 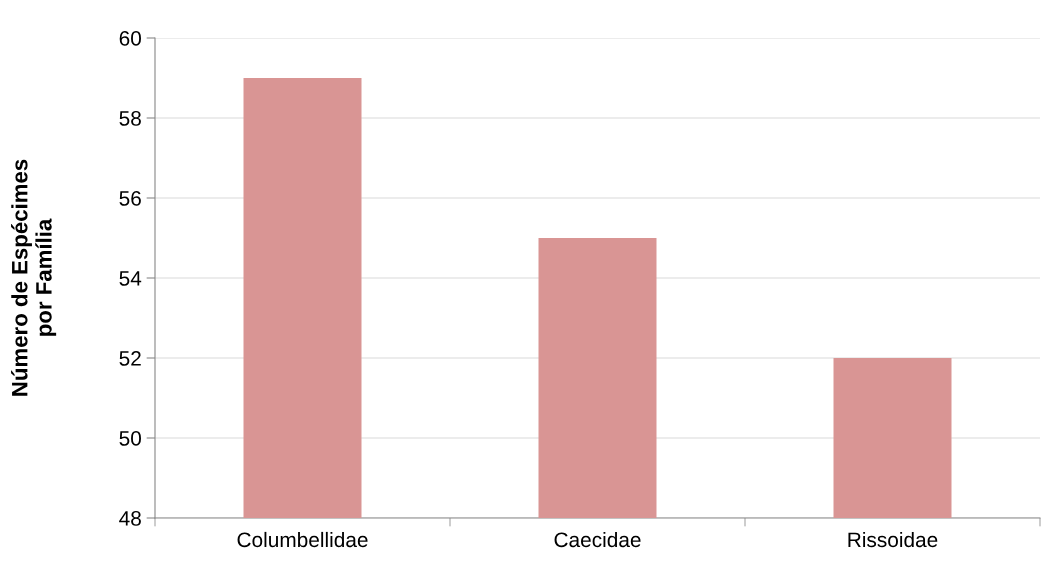 What do you see at coordinates (130, 118) in the screenshot?
I see `y-tick-label: 58` at bounding box center [130, 118].